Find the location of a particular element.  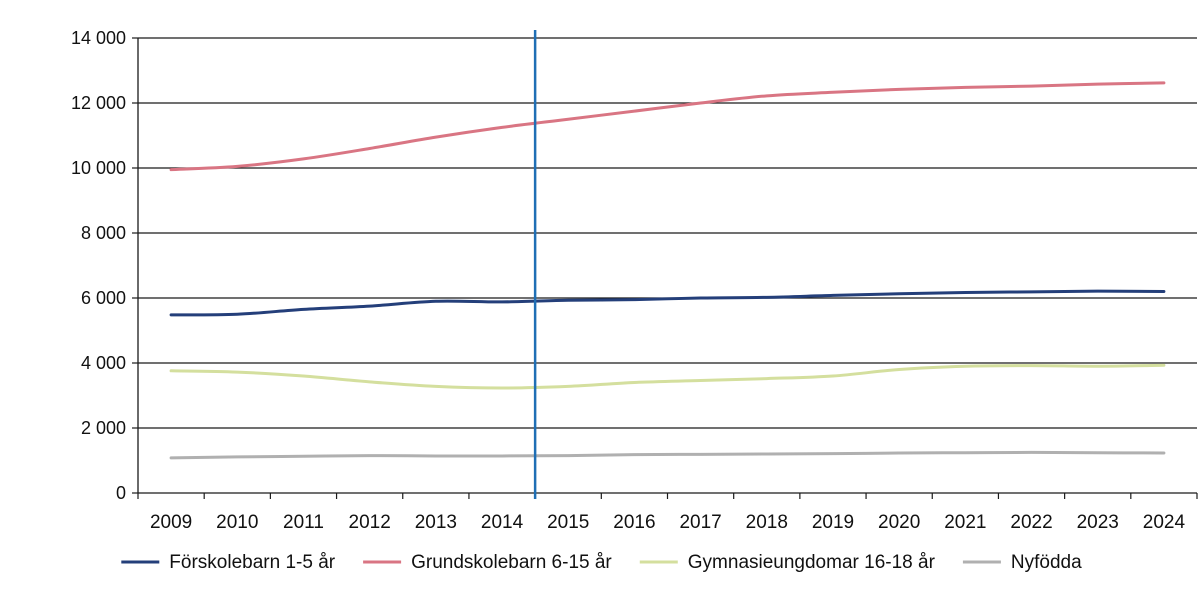

x-tick-label: 2009 is located at coordinates (171, 522).